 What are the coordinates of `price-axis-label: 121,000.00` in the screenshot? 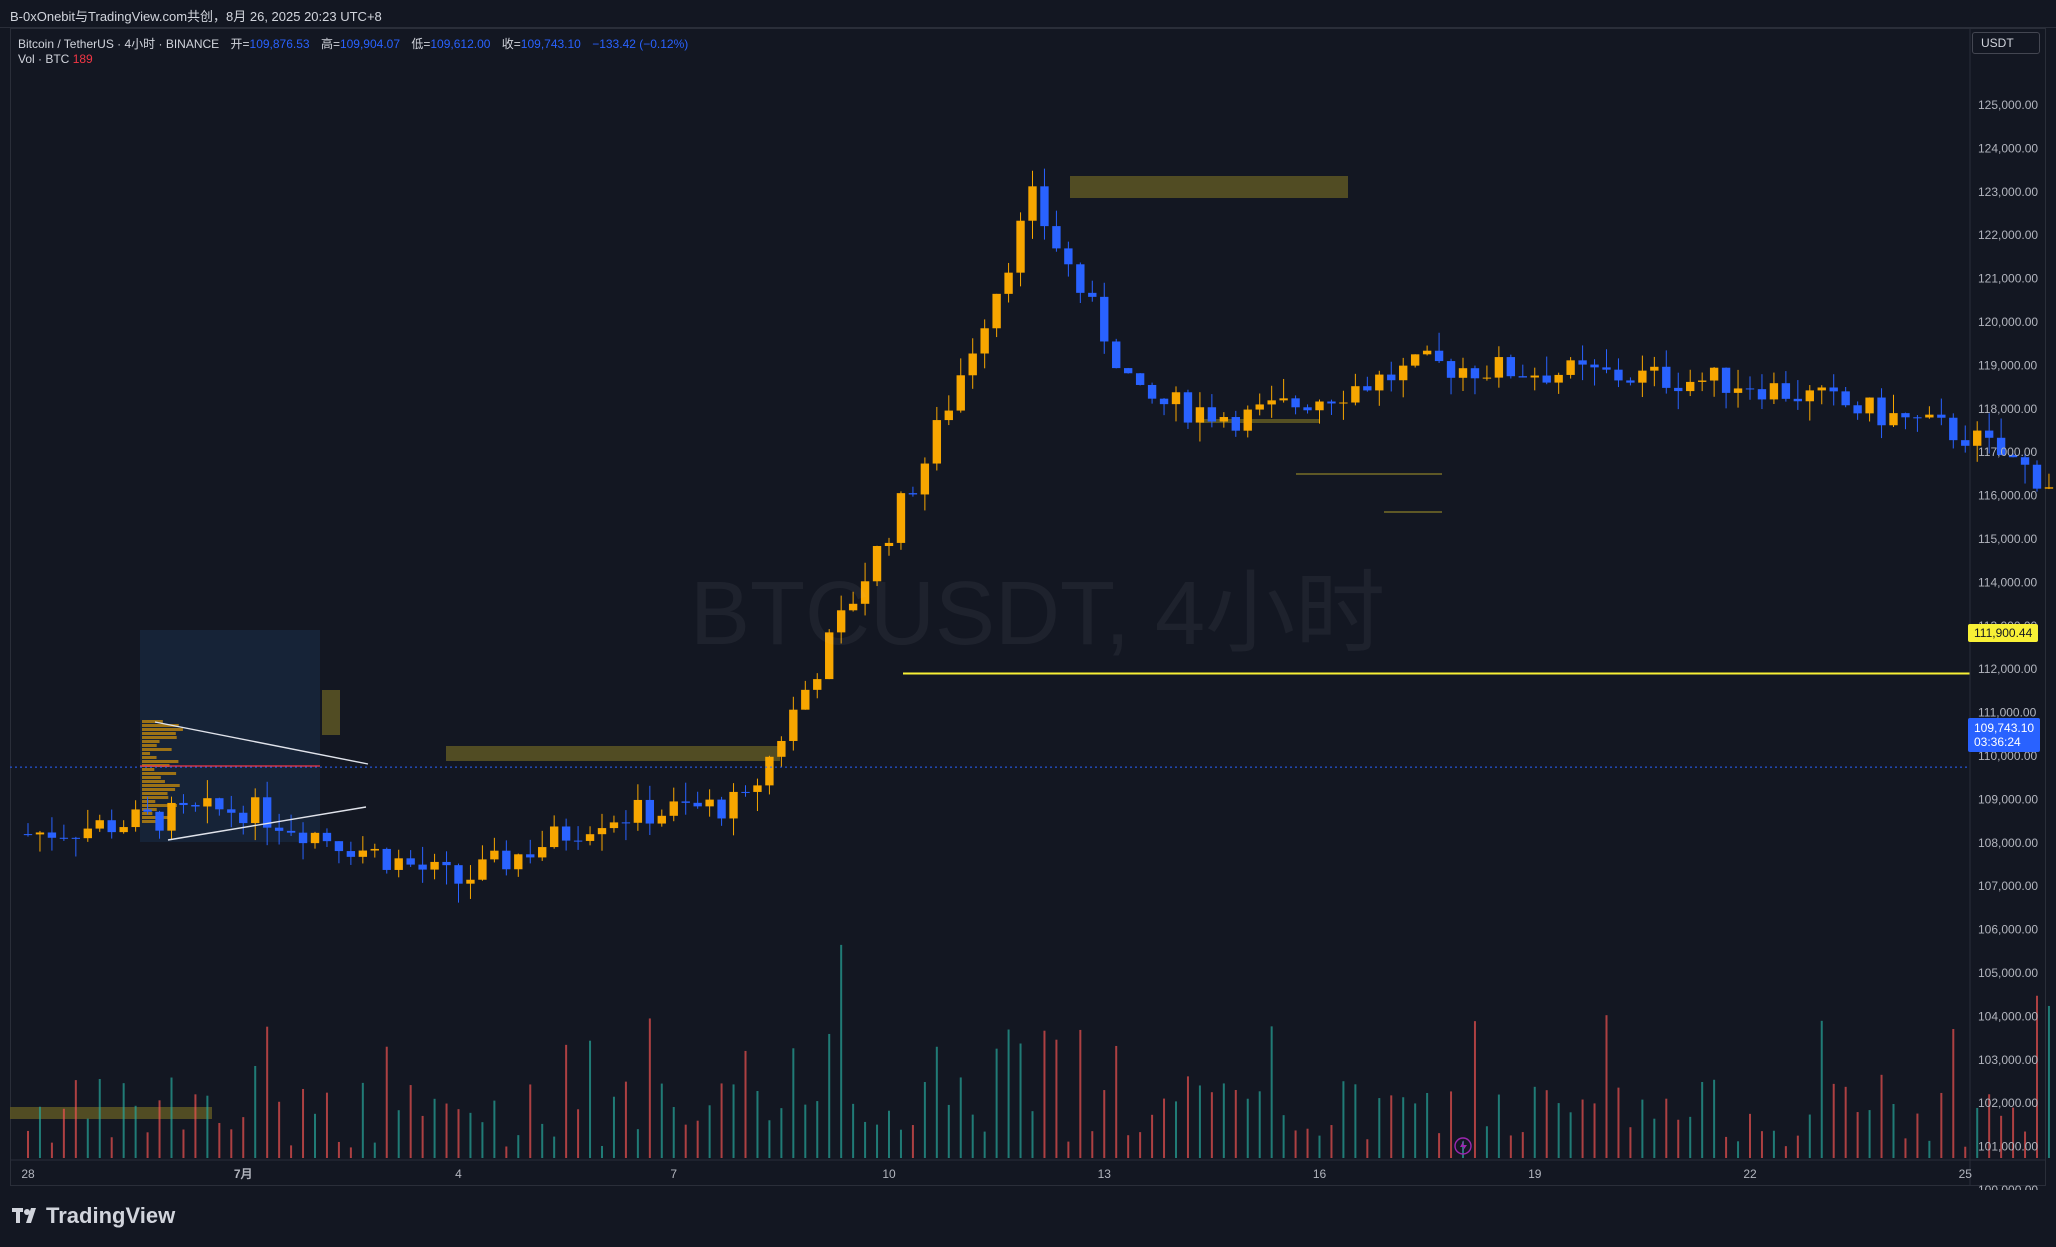 It's located at (2008, 279).